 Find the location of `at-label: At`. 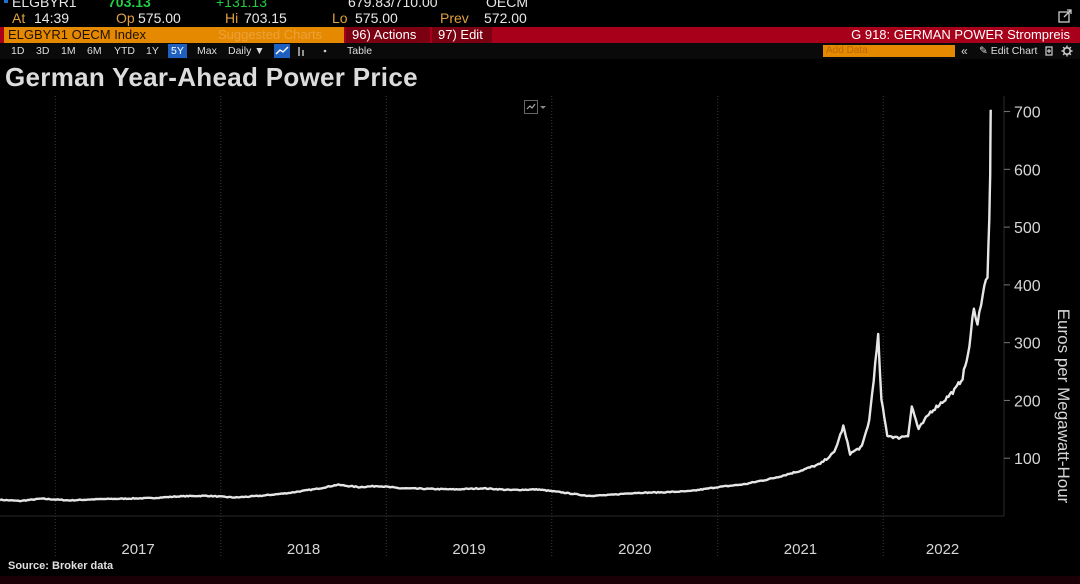

at-label: At is located at coordinates (19, 18).